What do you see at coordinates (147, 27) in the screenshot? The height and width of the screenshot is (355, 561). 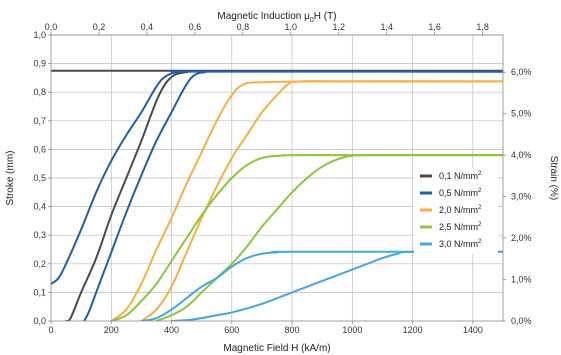 I see `top-tick-label: 0,4` at bounding box center [147, 27].